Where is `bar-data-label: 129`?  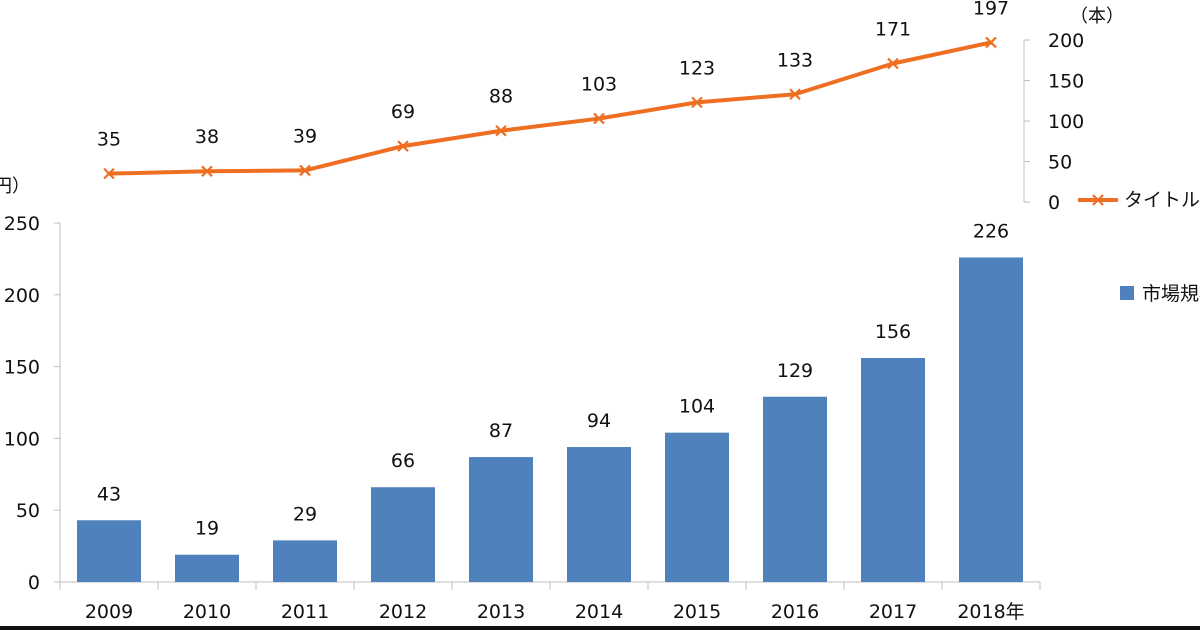
bar-data-label: 129 is located at coordinates (795, 371).